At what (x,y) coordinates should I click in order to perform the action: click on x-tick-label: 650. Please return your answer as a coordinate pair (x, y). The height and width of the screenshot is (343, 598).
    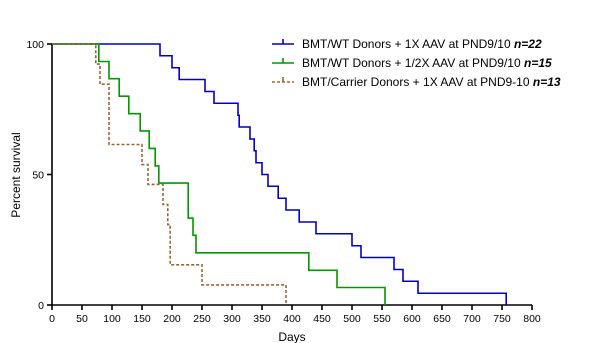
    Looking at the image, I should click on (442, 319).